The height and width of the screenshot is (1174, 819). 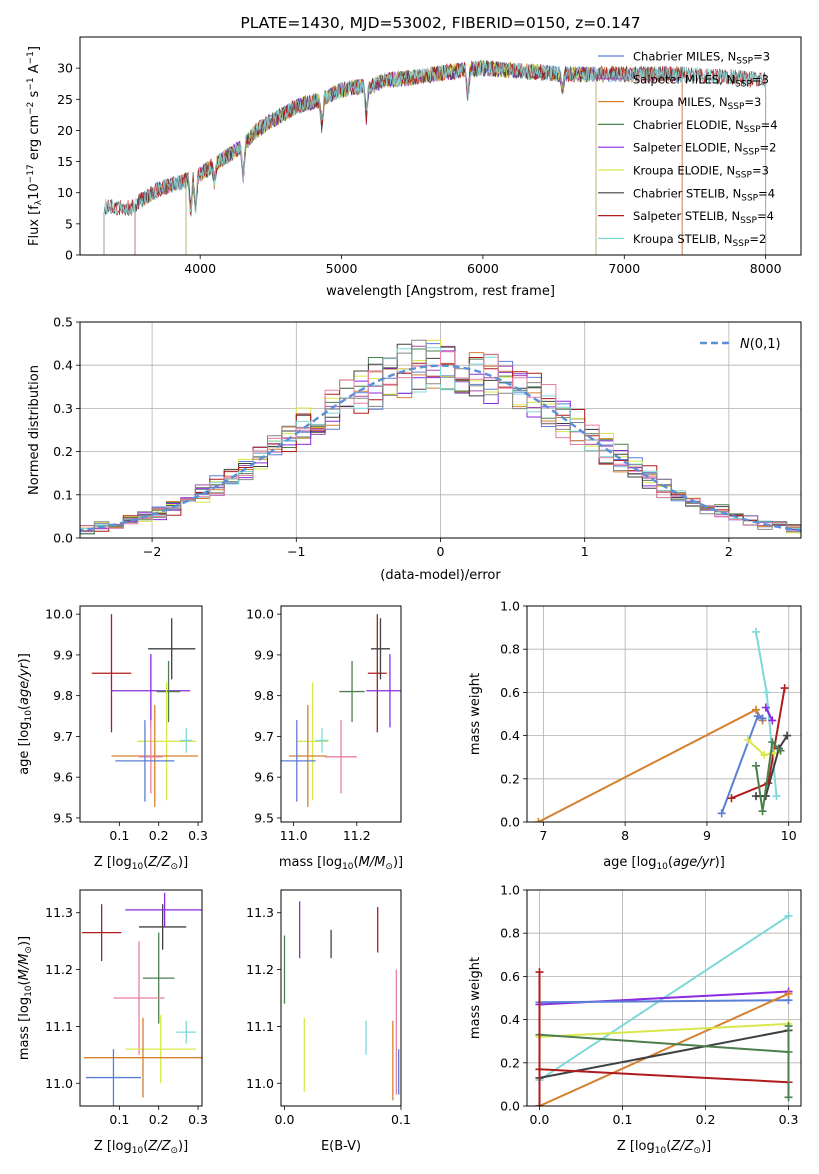 I want to click on y-tick-label: 9.8, so click(x=63, y=695).